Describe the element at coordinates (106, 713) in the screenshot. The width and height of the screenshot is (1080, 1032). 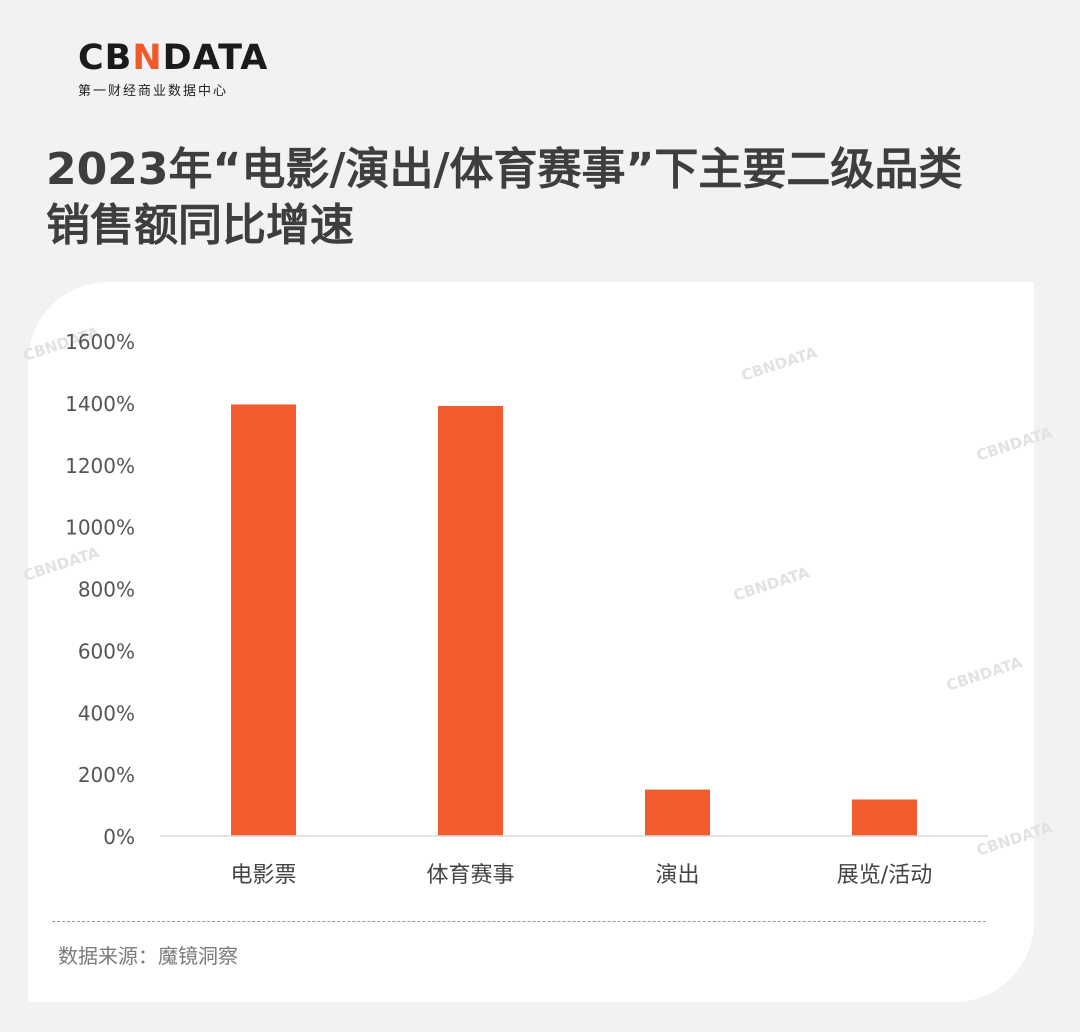
I see `y-tick-label: 400%` at that location.